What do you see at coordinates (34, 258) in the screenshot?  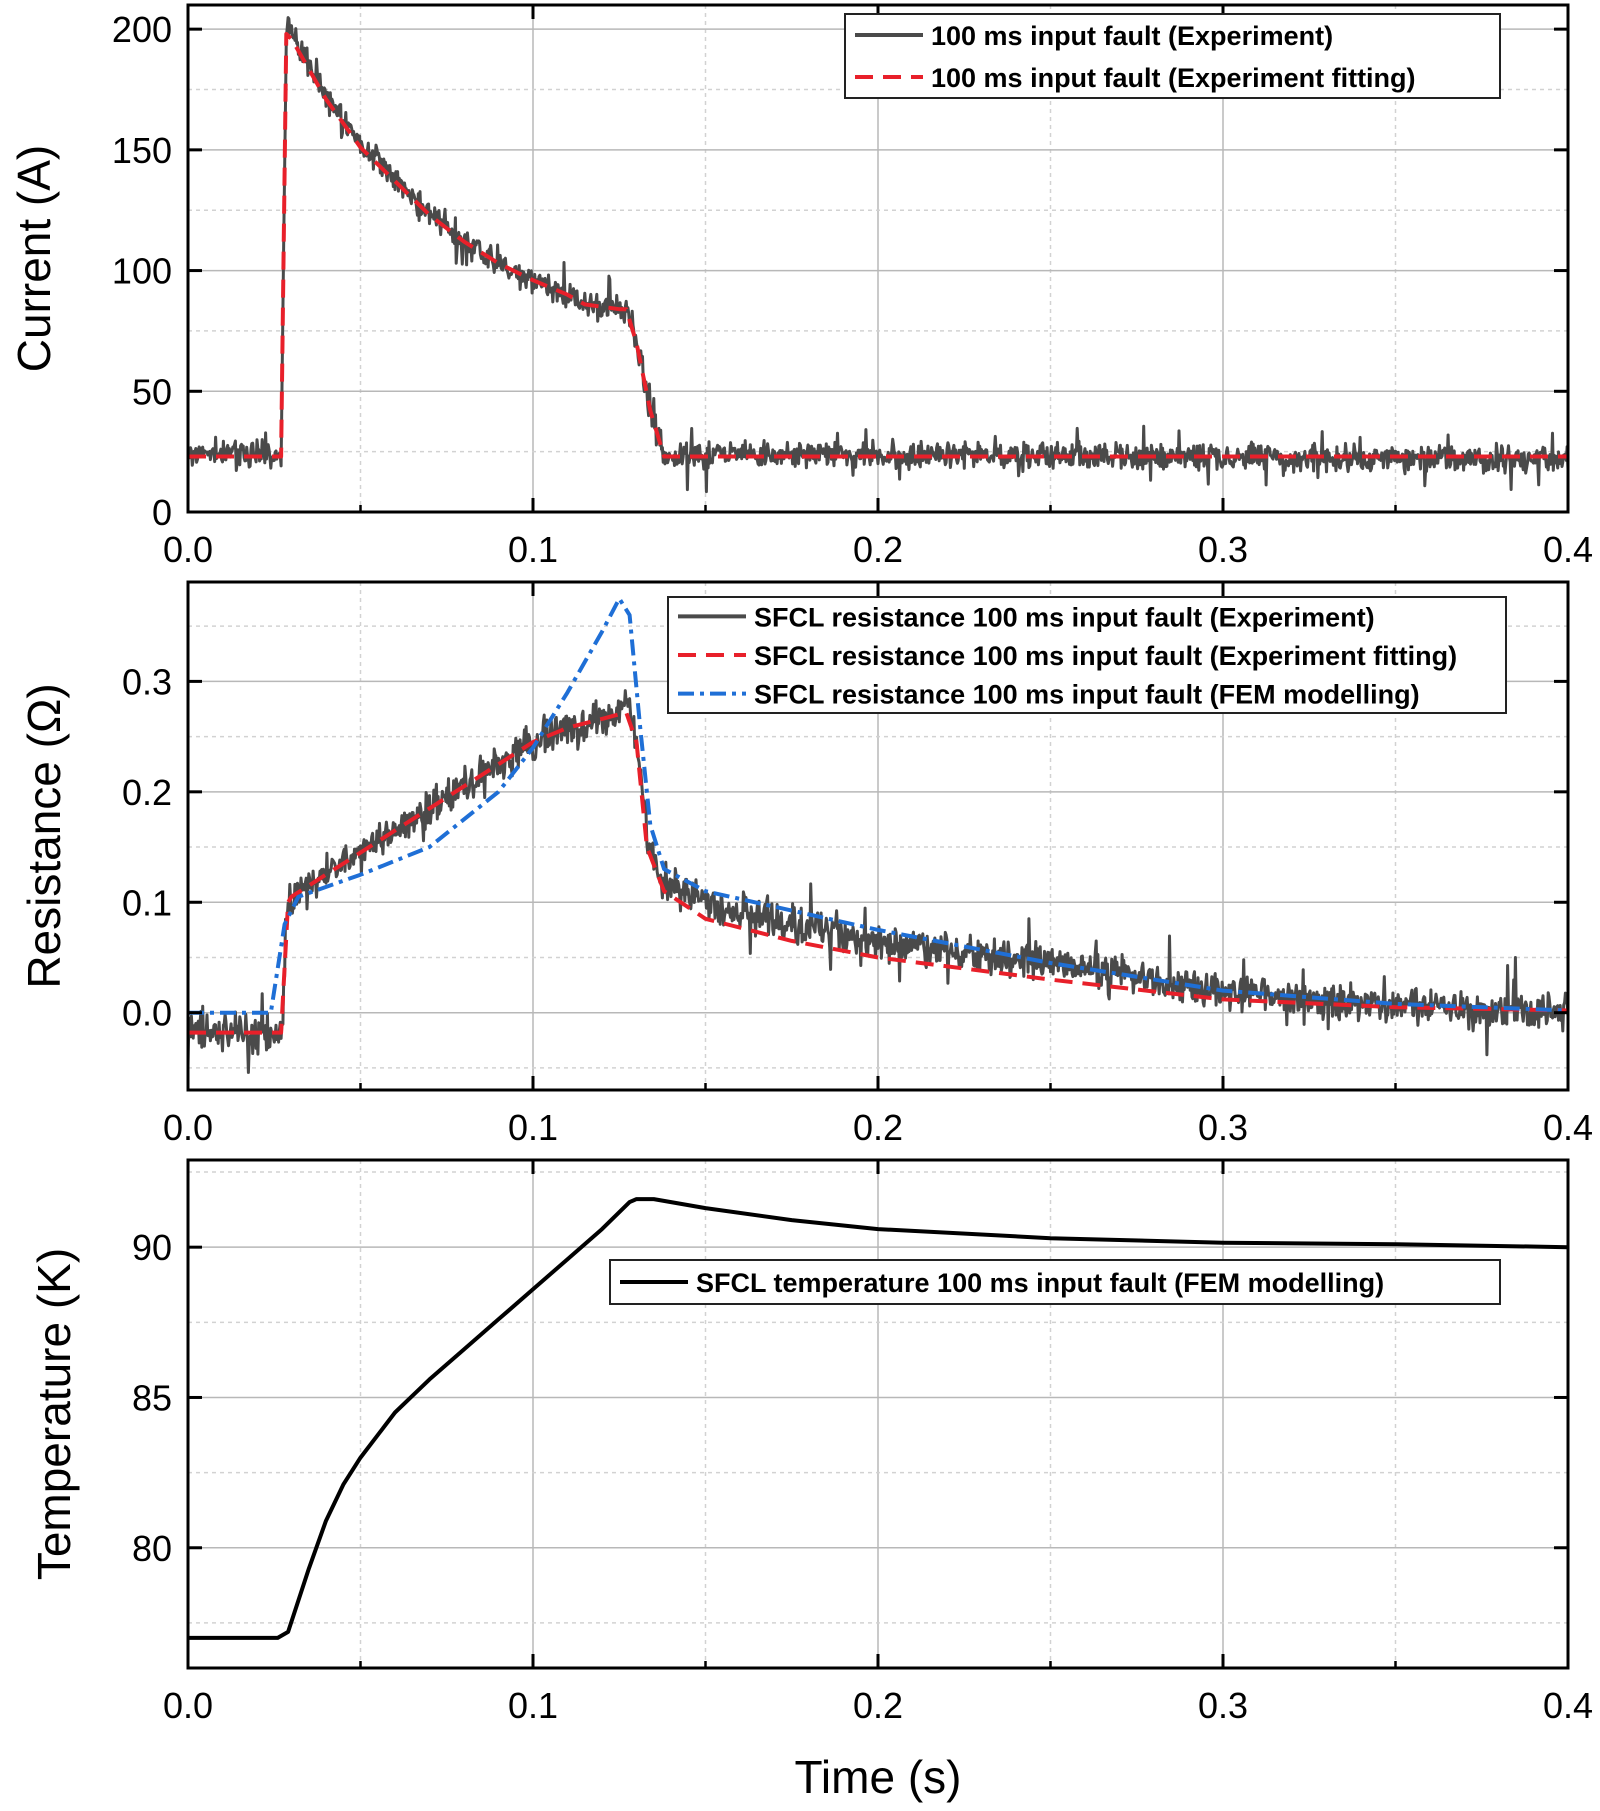 I see `y-axis-title: Current (A)` at bounding box center [34, 258].